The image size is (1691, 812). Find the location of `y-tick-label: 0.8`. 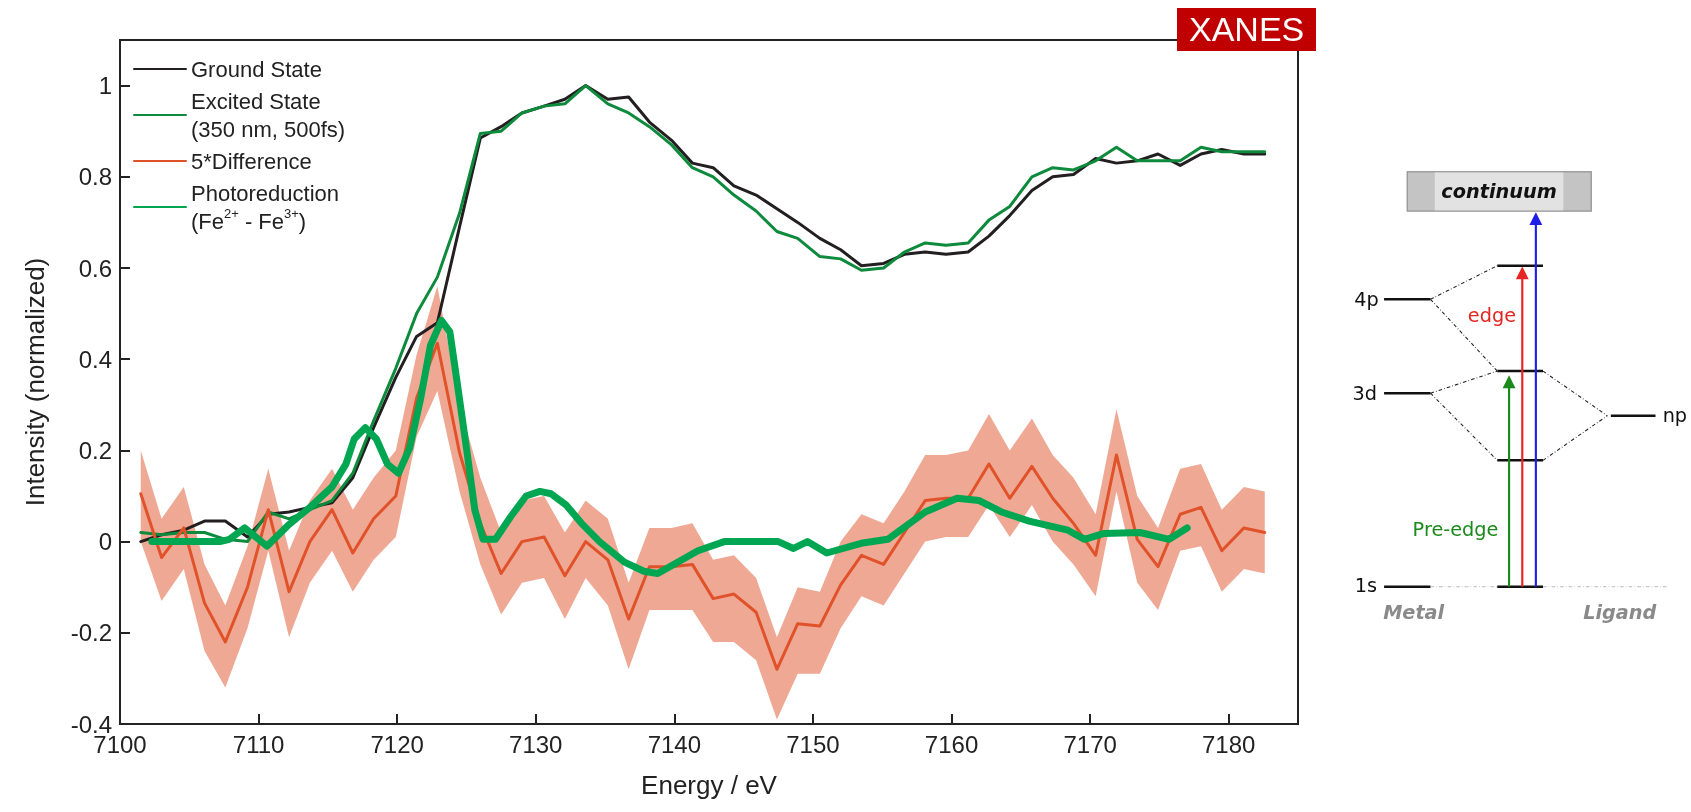

y-tick-label: 0.8 is located at coordinates (95, 177).